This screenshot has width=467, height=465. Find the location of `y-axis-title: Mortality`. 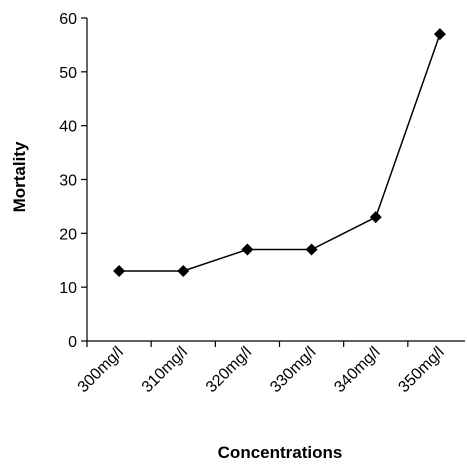

y-axis-title: Mortality is located at coordinates (19, 176).